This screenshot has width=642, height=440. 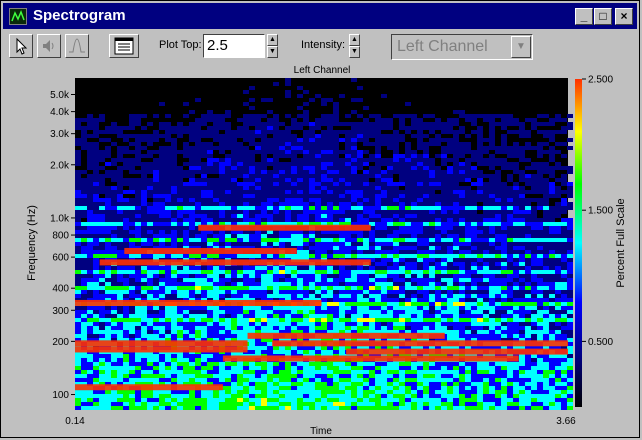 What do you see at coordinates (60, 236) in the screenshot?
I see `y-tick-label: 800` at bounding box center [60, 236].